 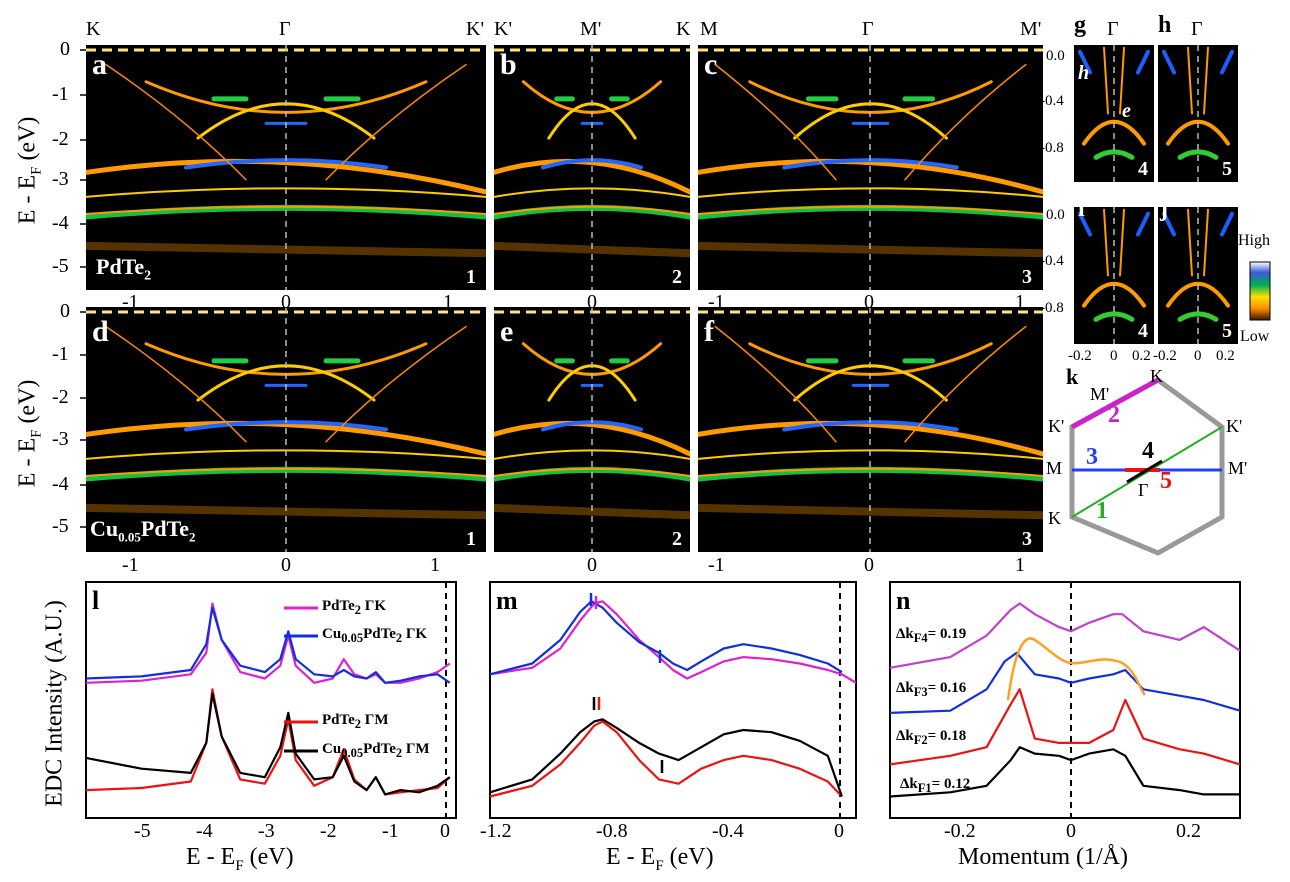 I want to click on corner-j: 5, so click(x=1227, y=331).